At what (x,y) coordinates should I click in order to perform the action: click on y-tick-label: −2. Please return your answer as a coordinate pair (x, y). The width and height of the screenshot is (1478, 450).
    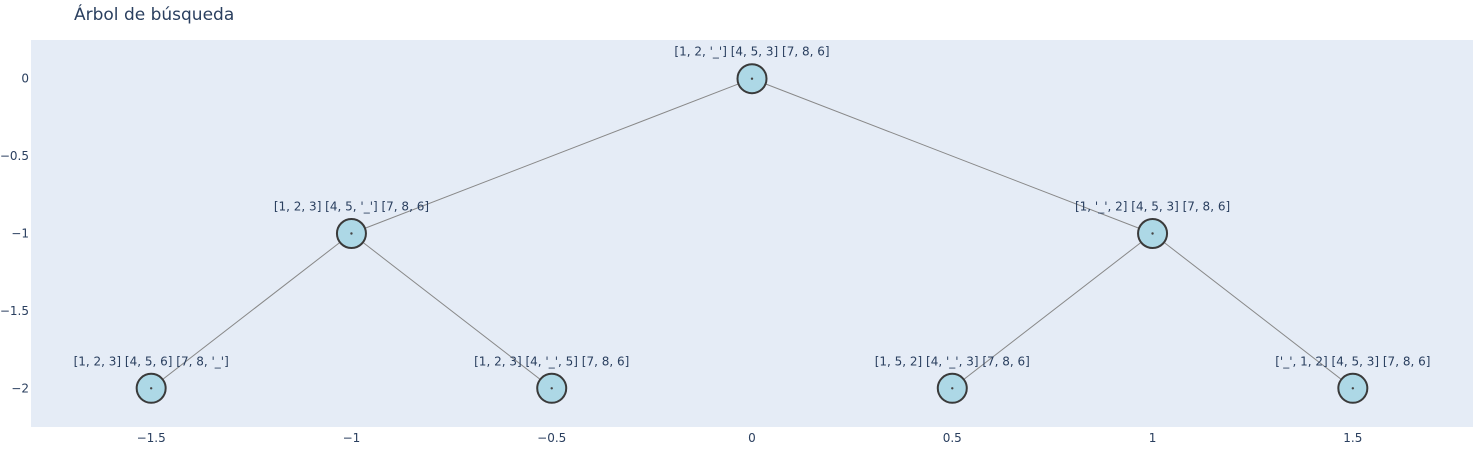
    Looking at the image, I should click on (20, 388).